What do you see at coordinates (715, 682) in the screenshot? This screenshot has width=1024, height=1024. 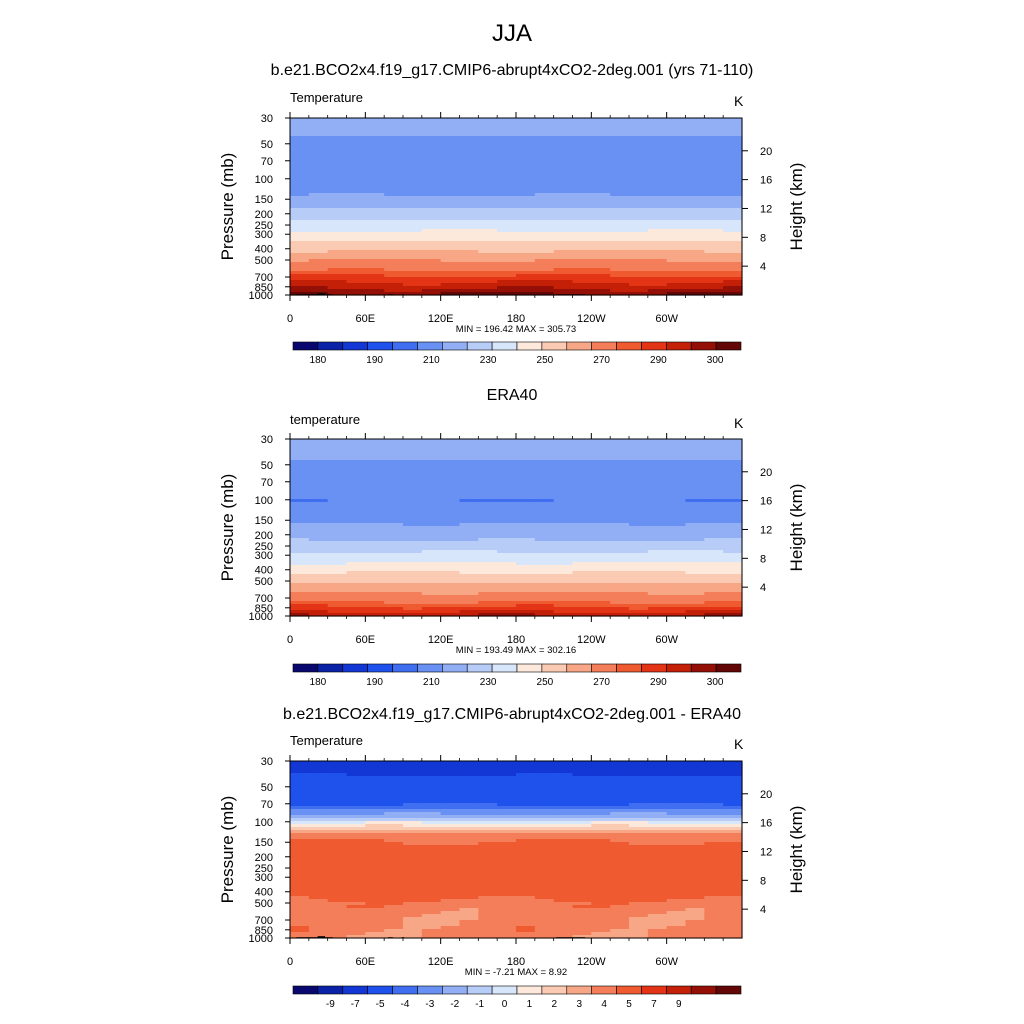 I see `colorbar-label: 300` at bounding box center [715, 682].